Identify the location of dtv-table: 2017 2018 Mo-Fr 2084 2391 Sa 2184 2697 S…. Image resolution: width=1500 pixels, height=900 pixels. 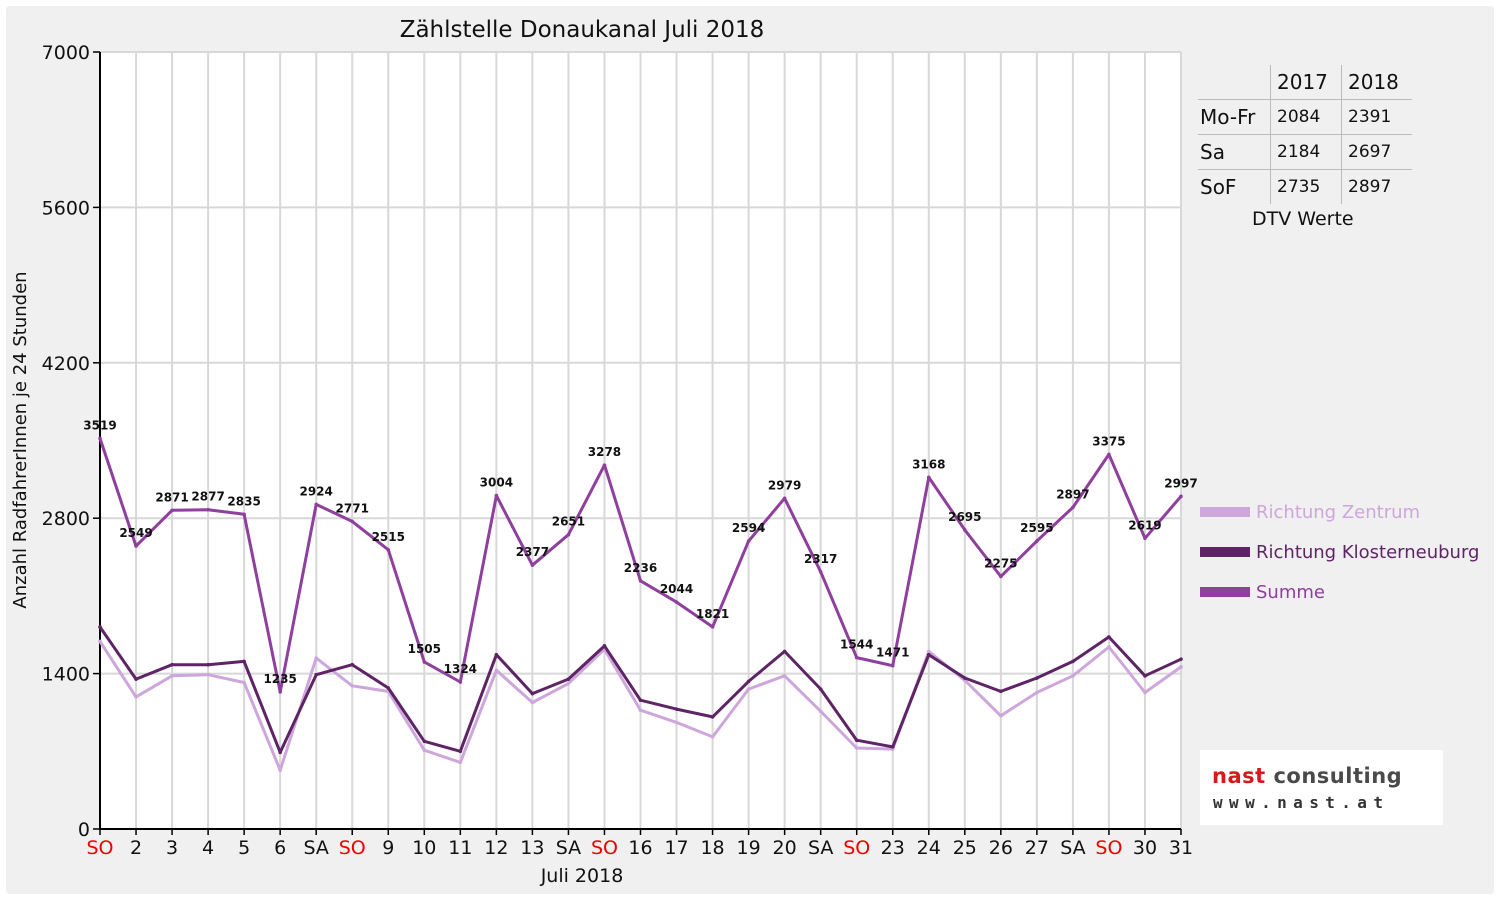
(1305, 134).